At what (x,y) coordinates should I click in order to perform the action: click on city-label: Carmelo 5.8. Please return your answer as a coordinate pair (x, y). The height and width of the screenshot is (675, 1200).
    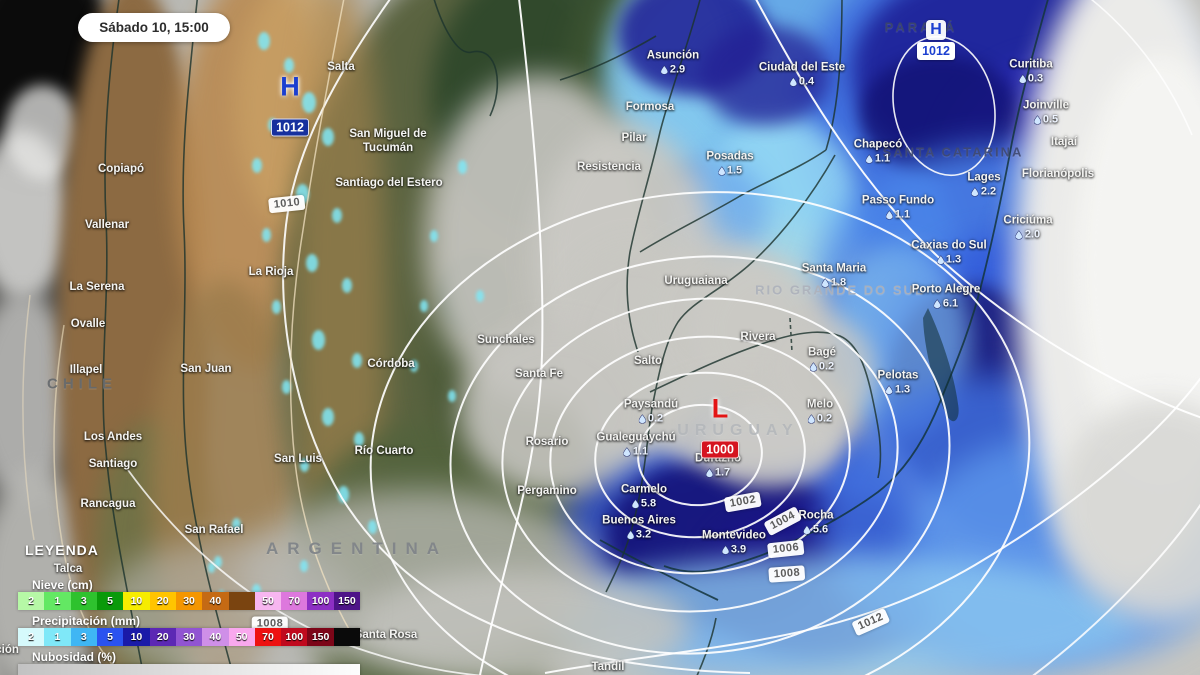
    Looking at the image, I should click on (644, 497).